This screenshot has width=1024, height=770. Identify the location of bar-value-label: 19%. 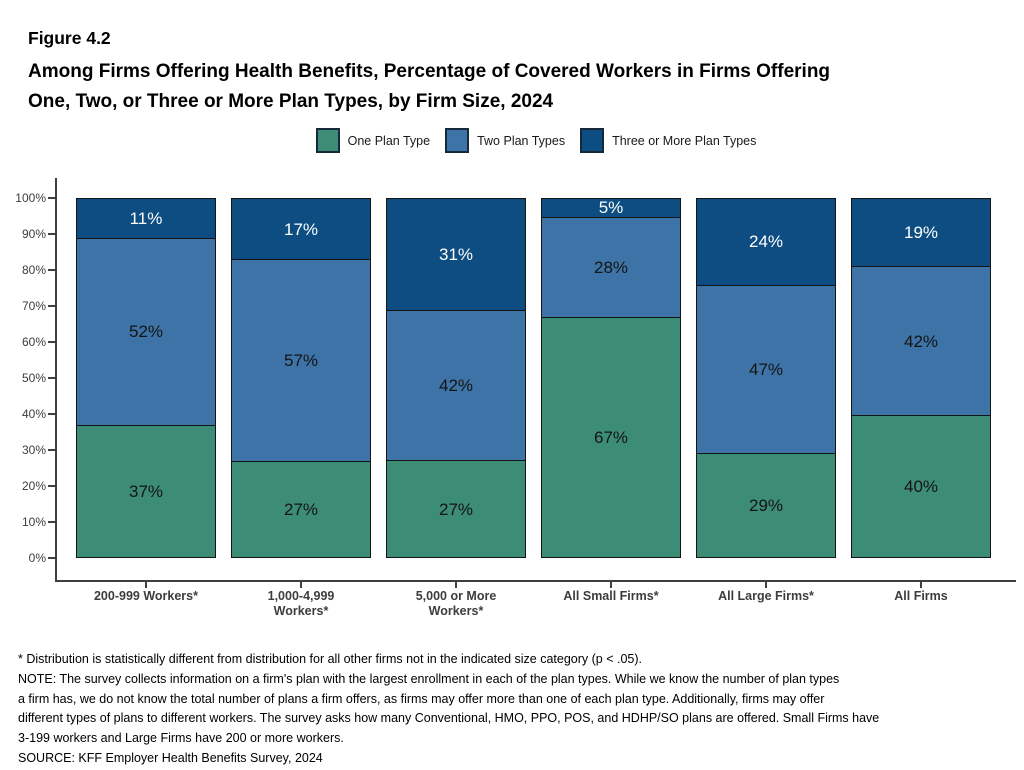
(921, 233).